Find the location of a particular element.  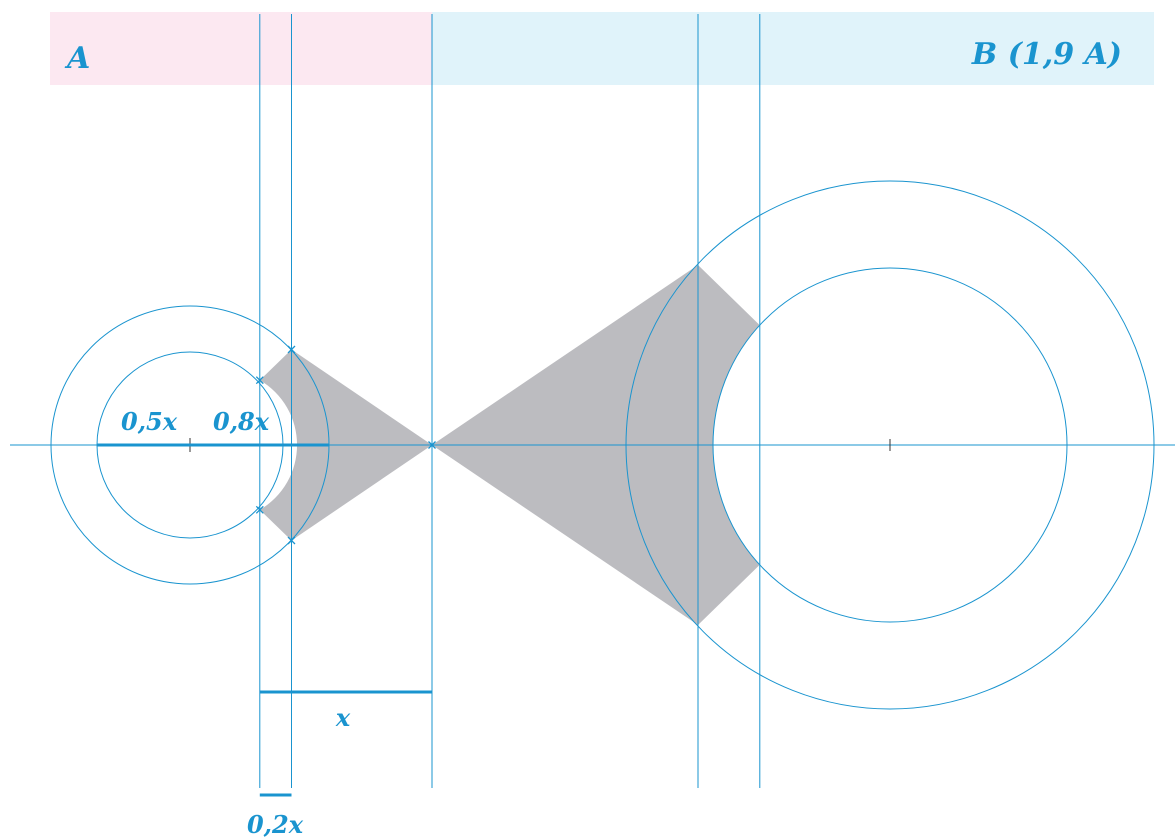

label-a: A is located at coordinates (77, 58).